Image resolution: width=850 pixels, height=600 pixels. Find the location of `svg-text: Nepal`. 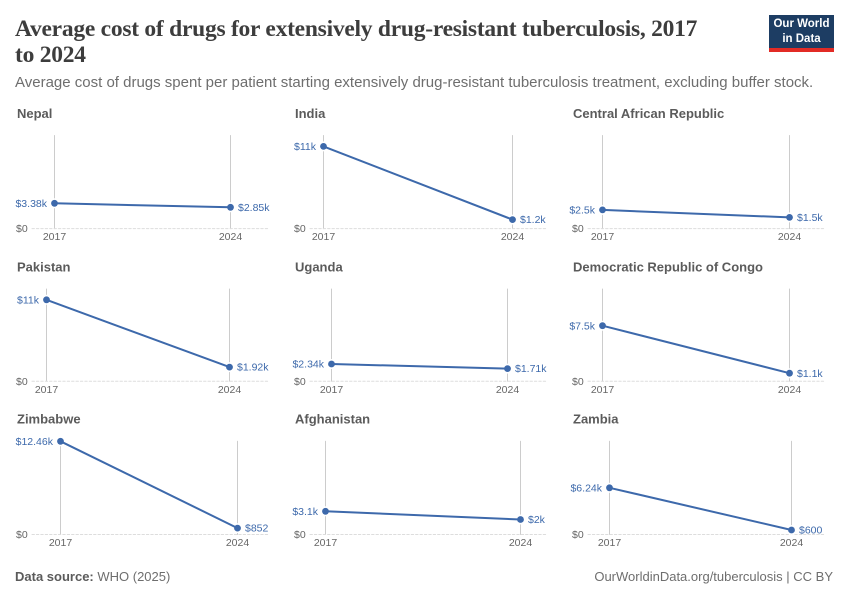

svg-text: Nepal is located at coordinates (34, 113).